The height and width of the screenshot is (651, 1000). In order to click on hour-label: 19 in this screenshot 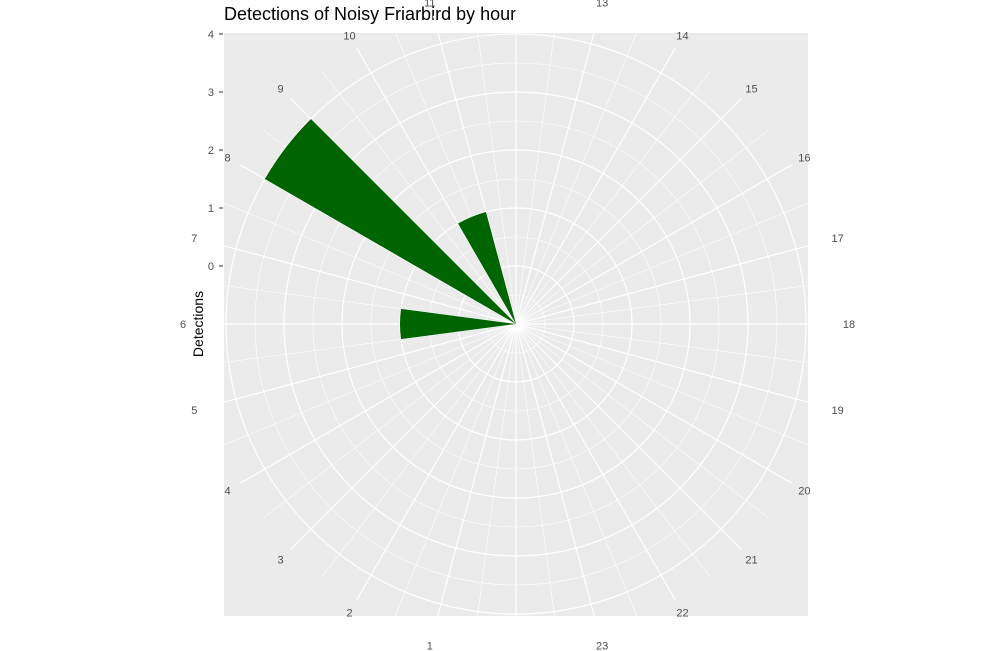, I will do `click(838, 411)`.